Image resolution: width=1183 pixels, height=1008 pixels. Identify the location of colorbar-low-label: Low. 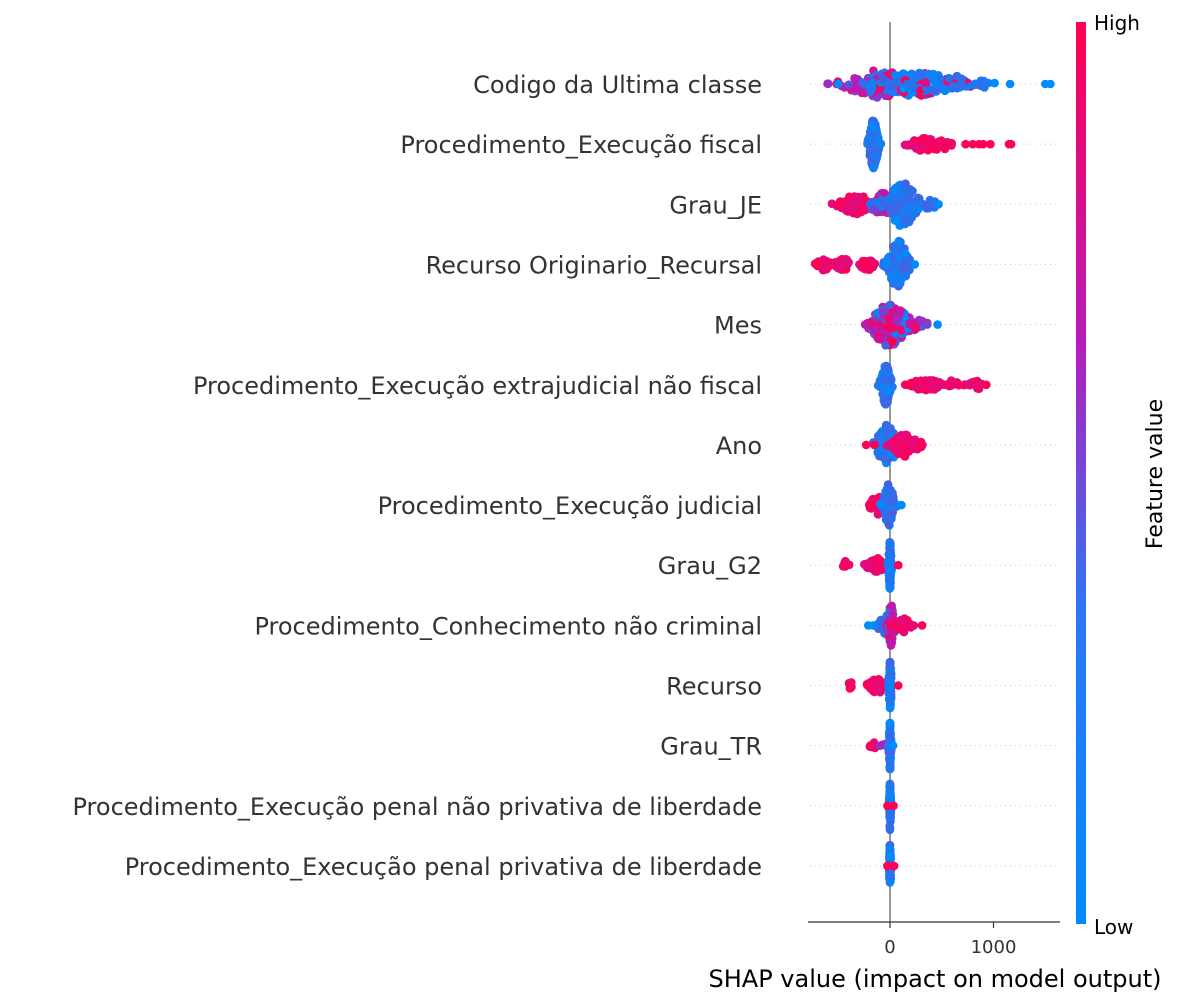
(1113, 927).